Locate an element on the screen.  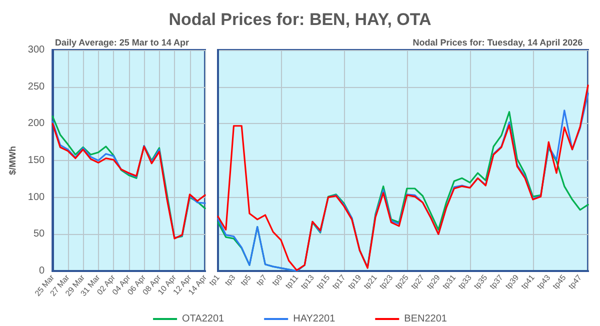
chart-title: Nodal Prices for: BEN, HAY, OTA is located at coordinates (300, 19).